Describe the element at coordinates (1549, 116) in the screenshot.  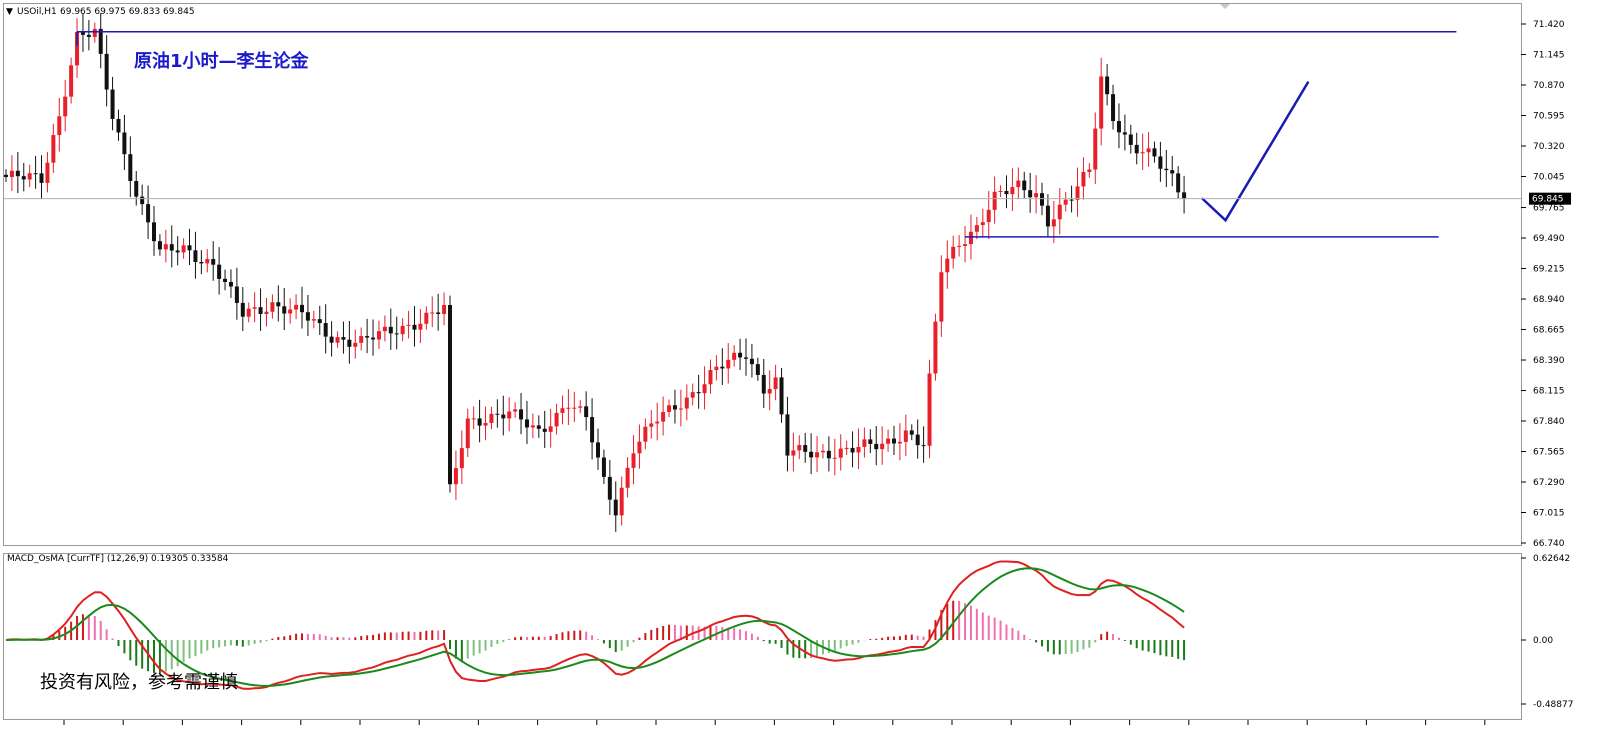
I see `price-tick-label: 70.595` at that location.